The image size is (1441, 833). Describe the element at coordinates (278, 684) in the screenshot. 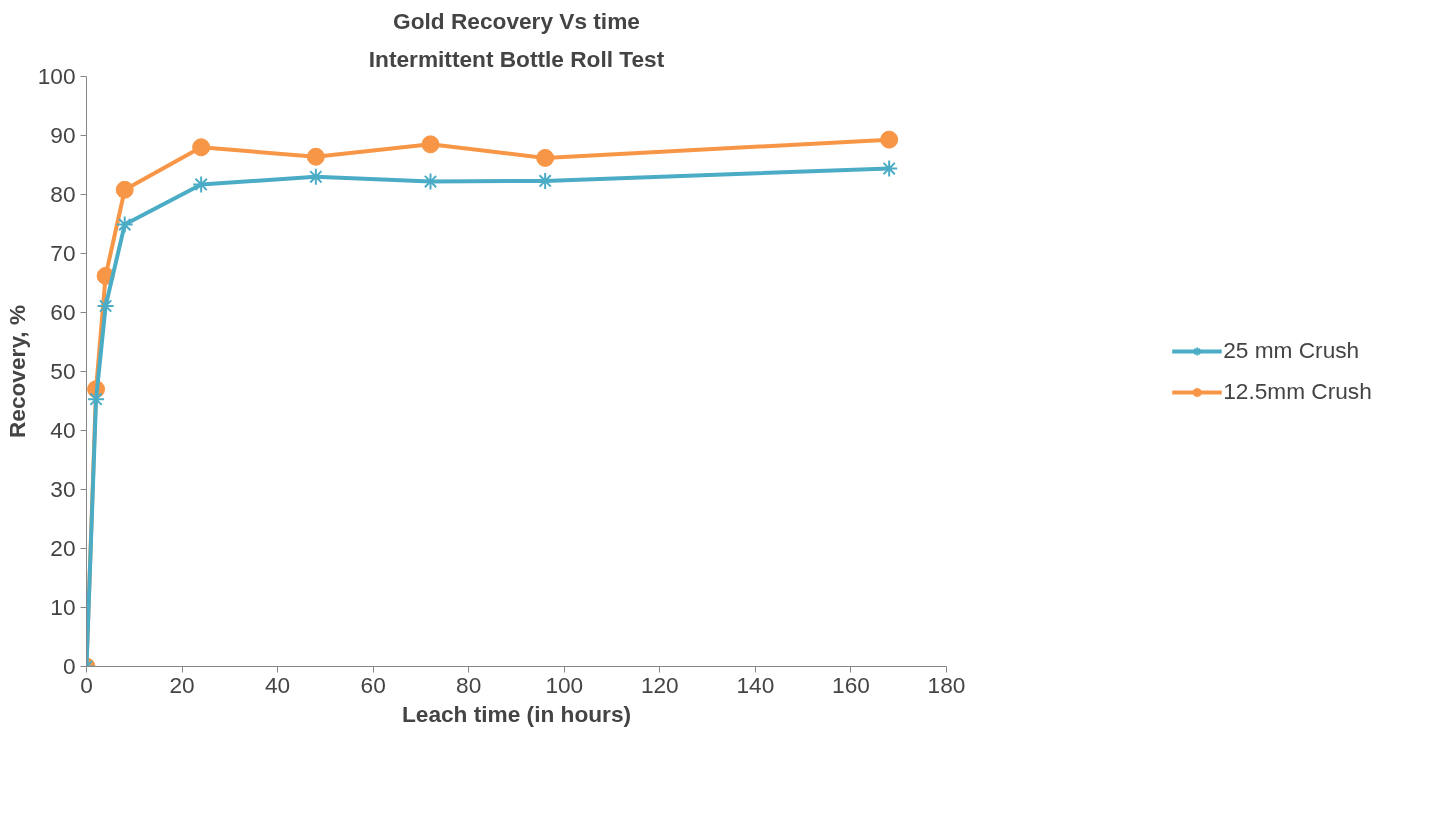

I see `x-tick-label: 40` at that location.